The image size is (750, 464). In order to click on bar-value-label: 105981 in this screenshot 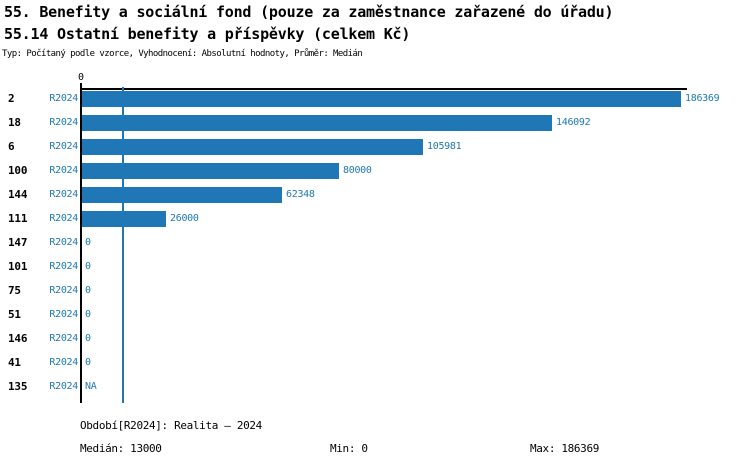, I will do `click(444, 146)`.